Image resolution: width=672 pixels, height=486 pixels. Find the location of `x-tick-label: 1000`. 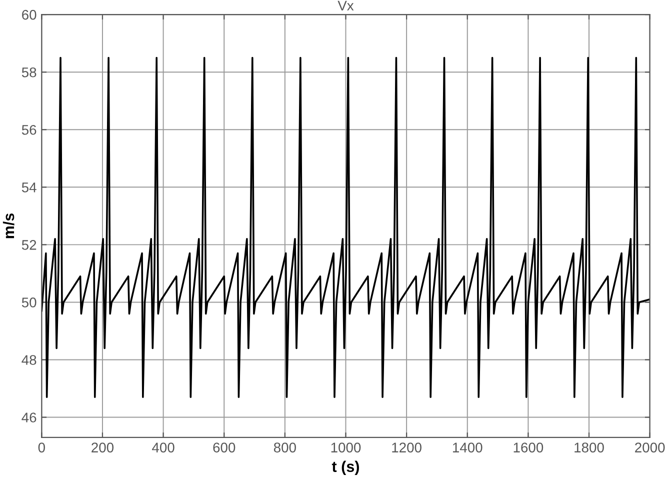

x-tick-label: 1000 is located at coordinates (346, 447).